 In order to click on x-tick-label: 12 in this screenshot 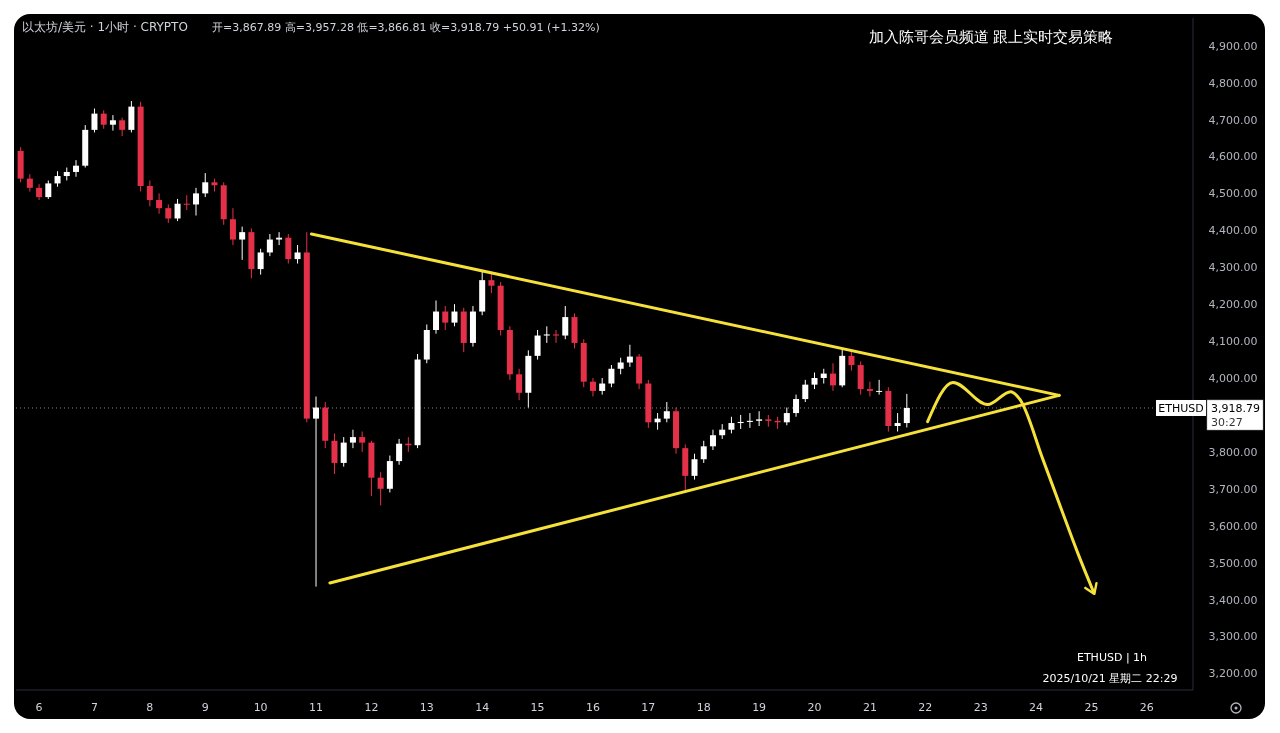, I will do `click(371, 707)`.